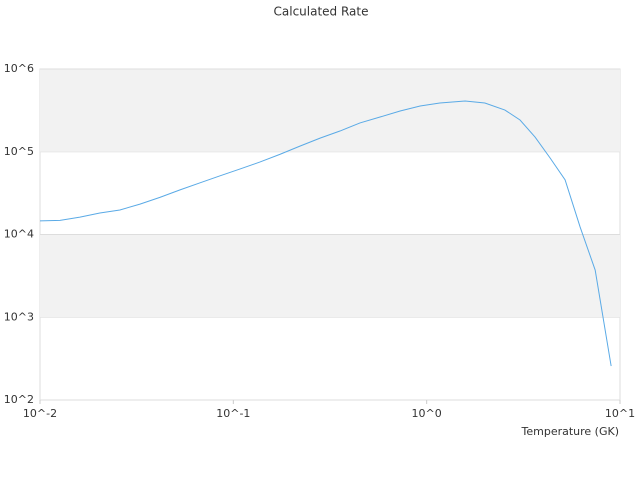 The width and height of the screenshot is (640, 480). Describe the element at coordinates (620, 413) in the screenshot. I see `x-tick-label: 10^1` at that location.